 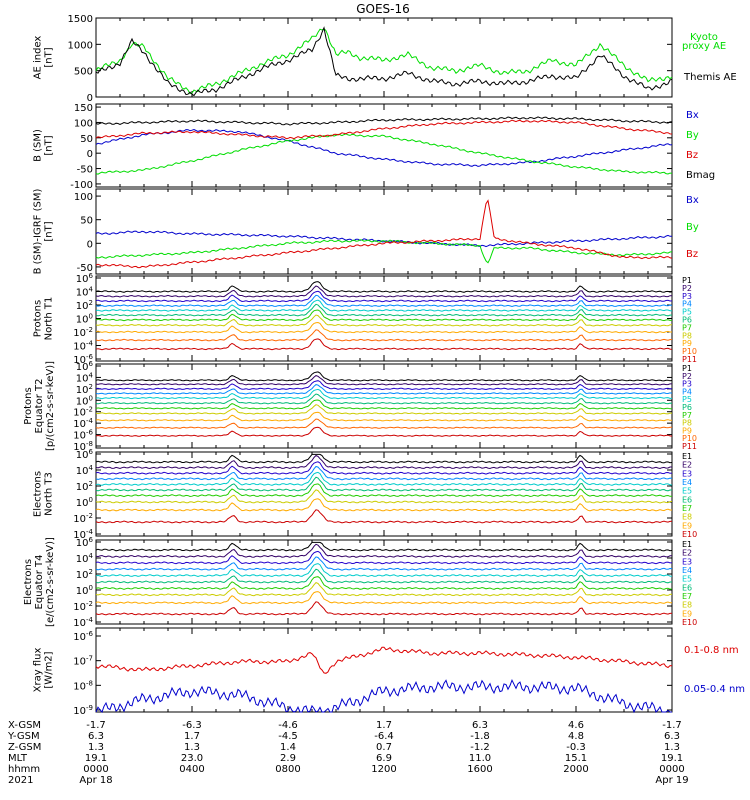 I want to click on series-line-P4, so click(x=384, y=301).